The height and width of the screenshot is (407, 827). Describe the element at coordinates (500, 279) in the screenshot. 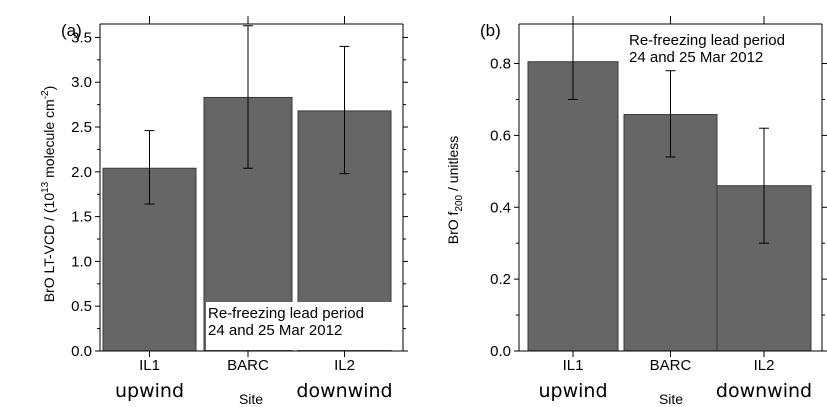

I see `panel-b-ytick-label: 0.2` at that location.